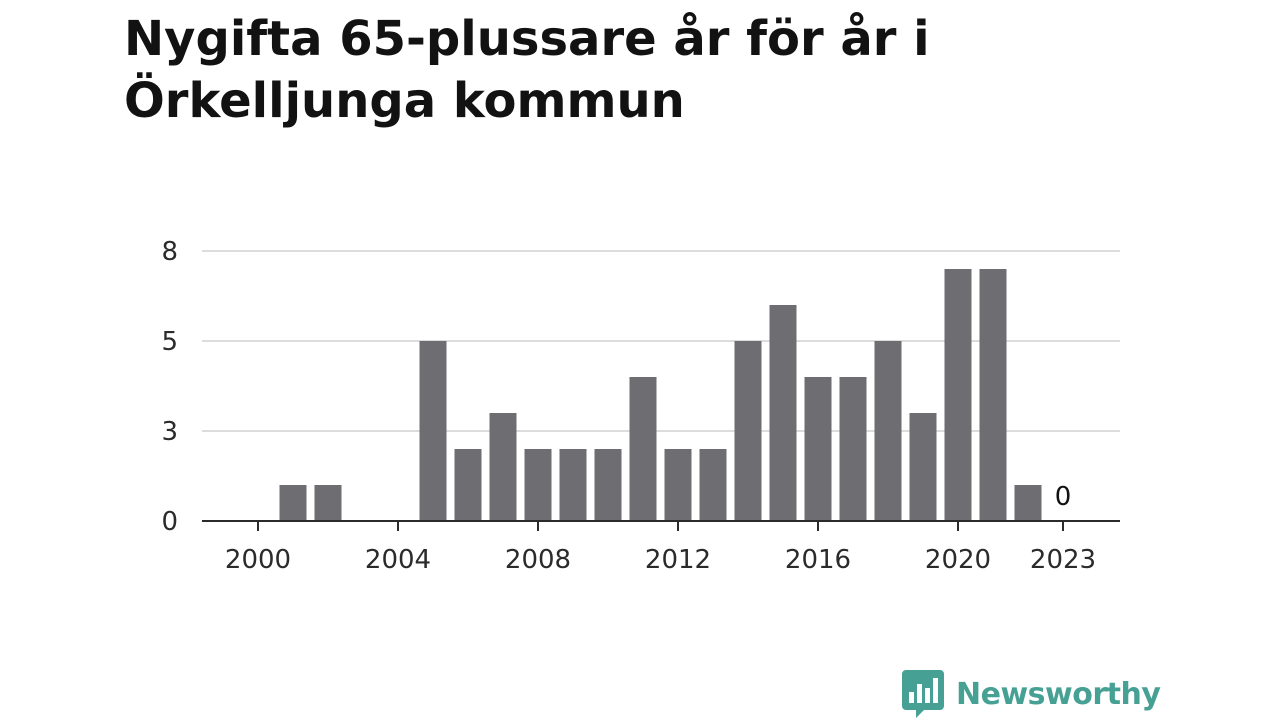  What do you see at coordinates (468, 485) in the screenshot?
I see `bar-2006` at bounding box center [468, 485].